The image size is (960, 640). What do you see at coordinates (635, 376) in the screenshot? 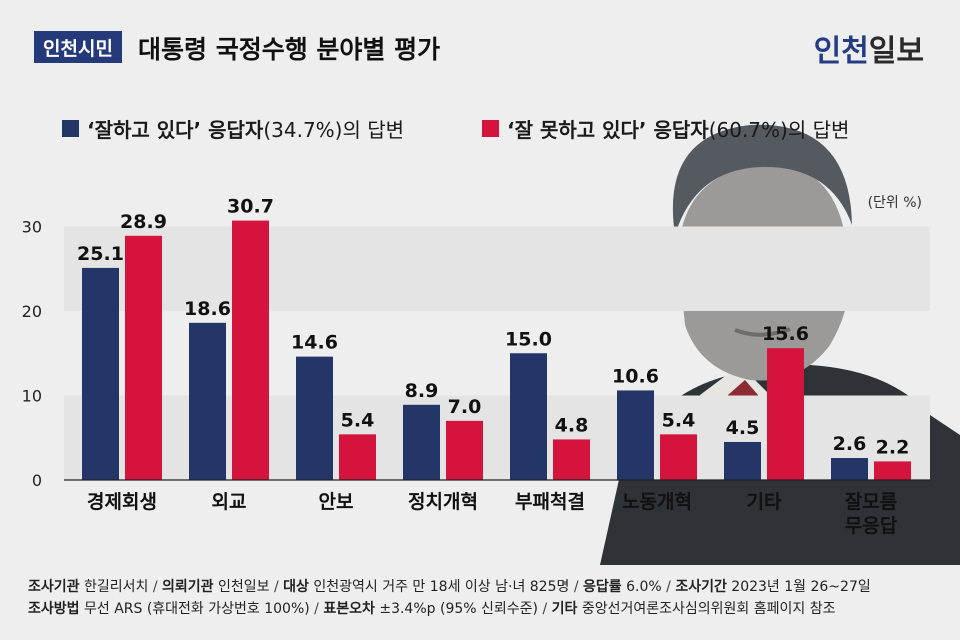
I see `value-label-positive: 10.6` at bounding box center [635, 376].